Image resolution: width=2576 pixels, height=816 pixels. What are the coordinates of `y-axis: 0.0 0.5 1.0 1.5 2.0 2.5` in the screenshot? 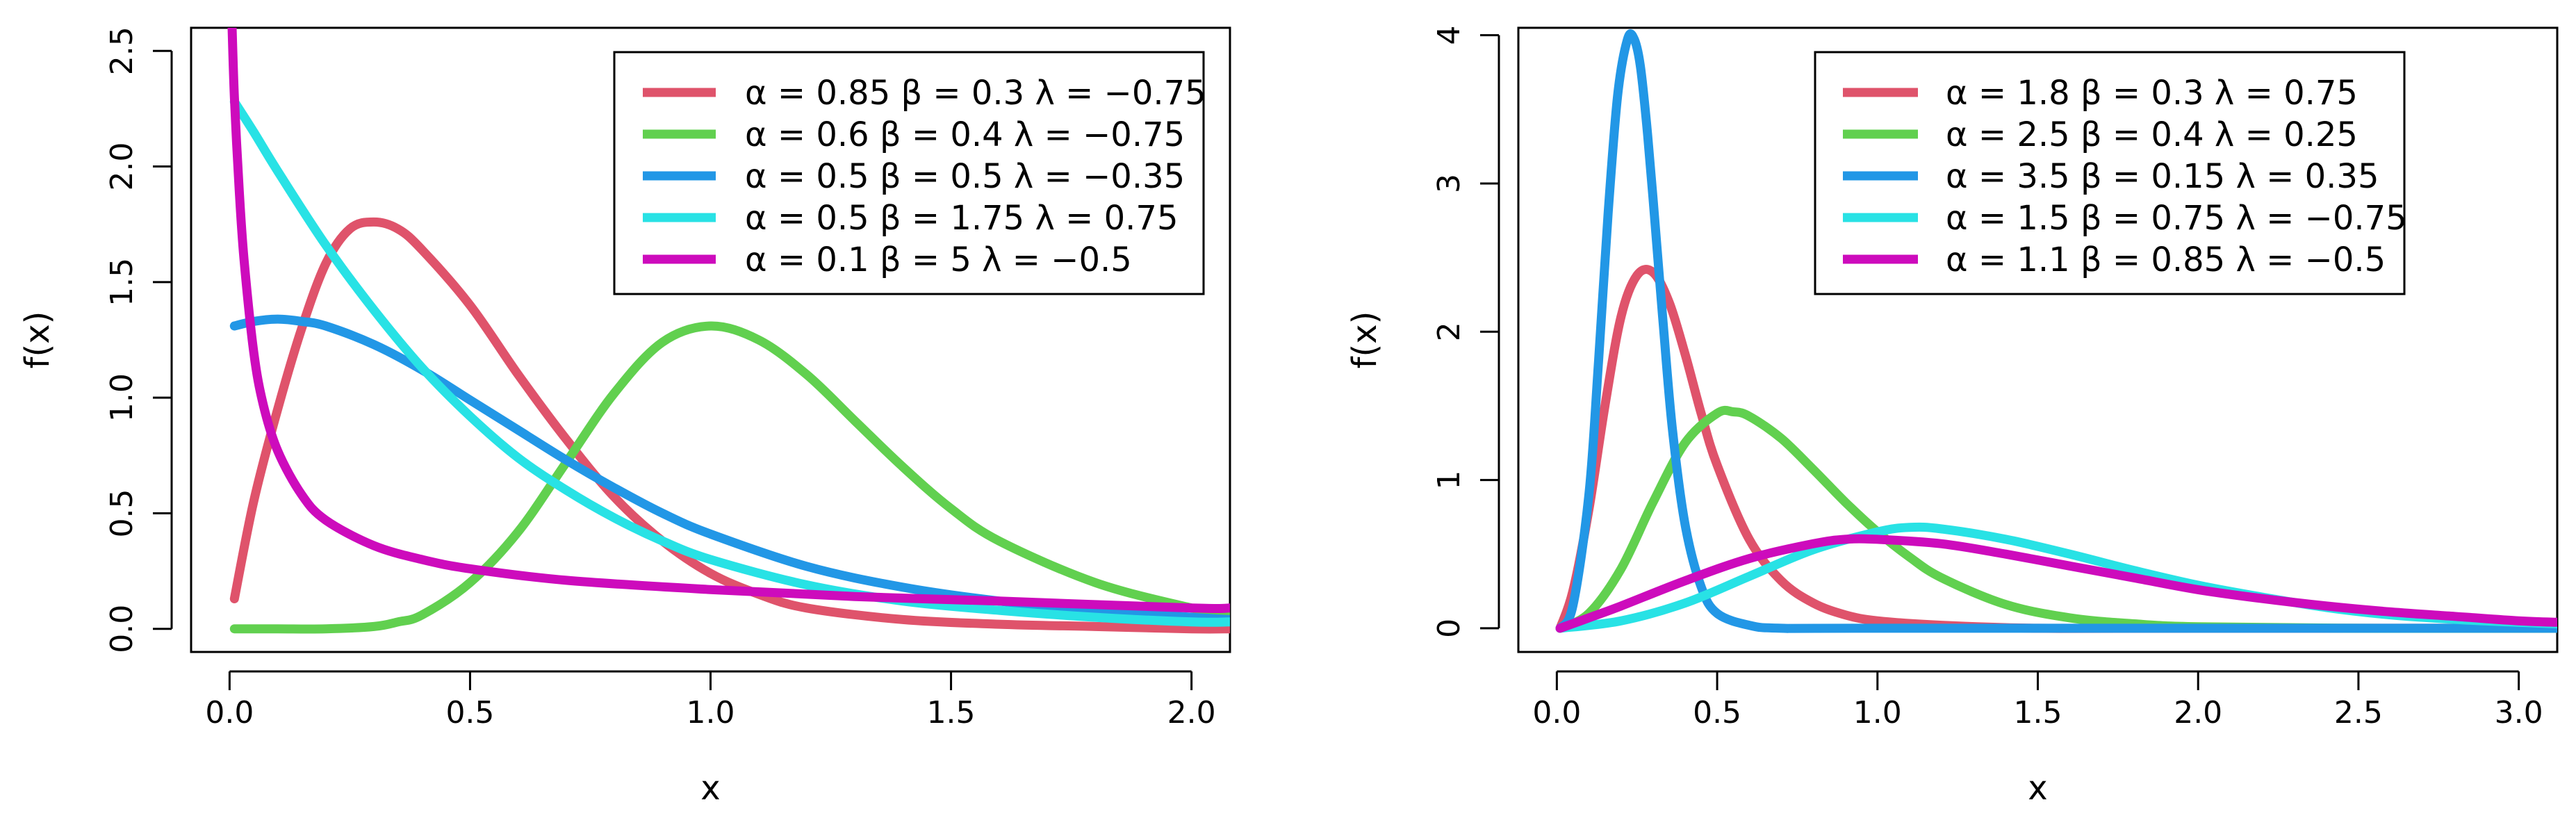 It's located at (138, 339).